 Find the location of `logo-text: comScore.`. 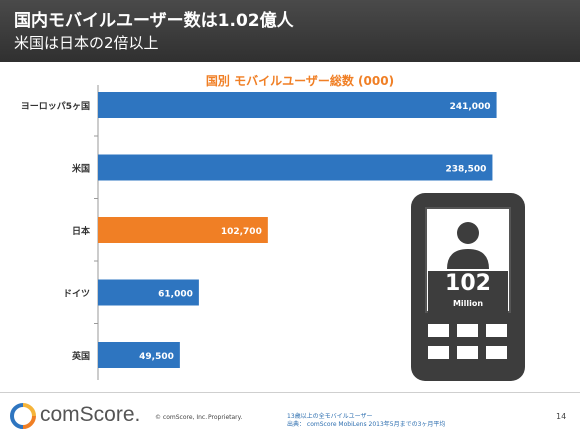

logo-text: comScore. is located at coordinates (90, 414).